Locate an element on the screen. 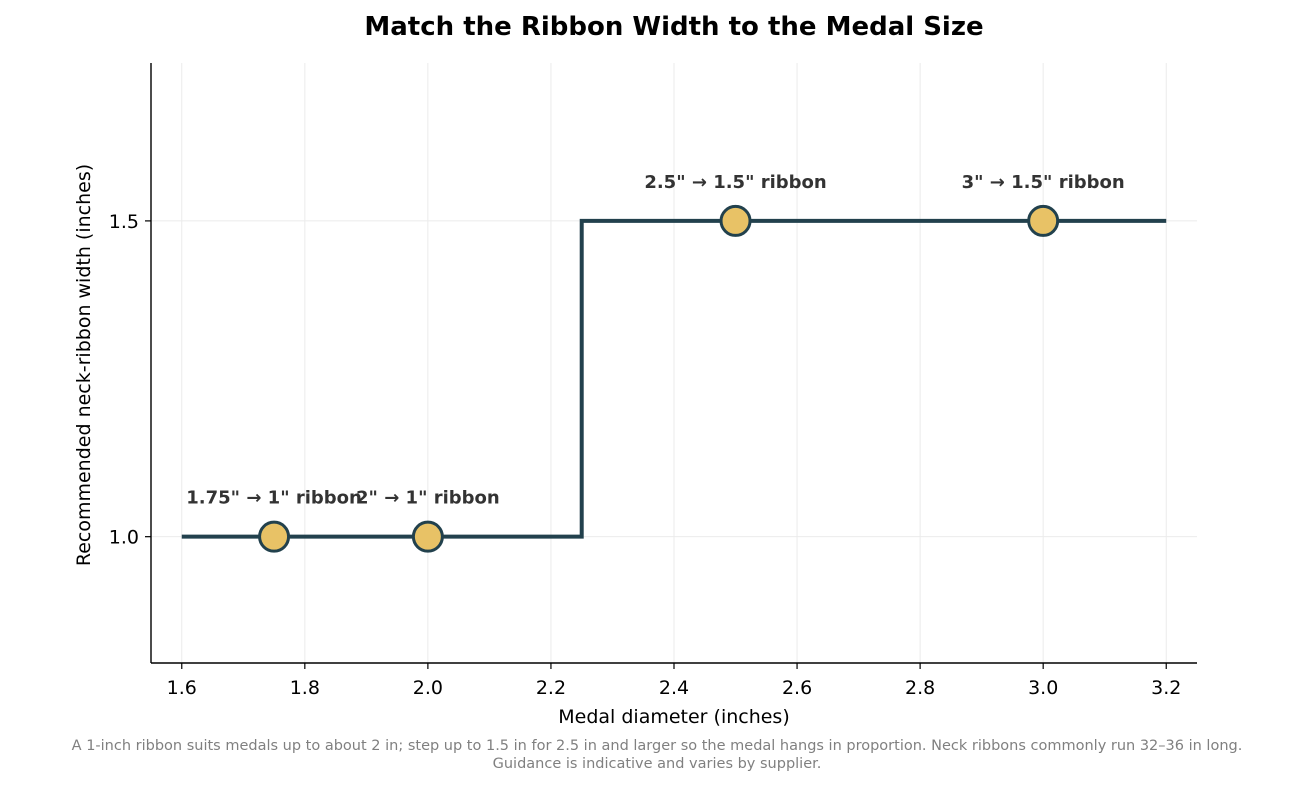 This screenshot has width=1314, height=786. x-tick-label: 2.4 is located at coordinates (674, 688).